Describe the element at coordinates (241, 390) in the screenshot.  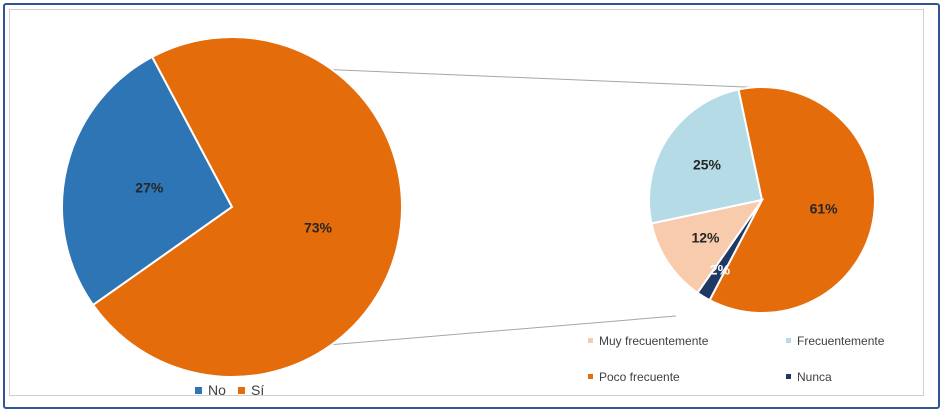
I see `legend-swatch-si` at that location.